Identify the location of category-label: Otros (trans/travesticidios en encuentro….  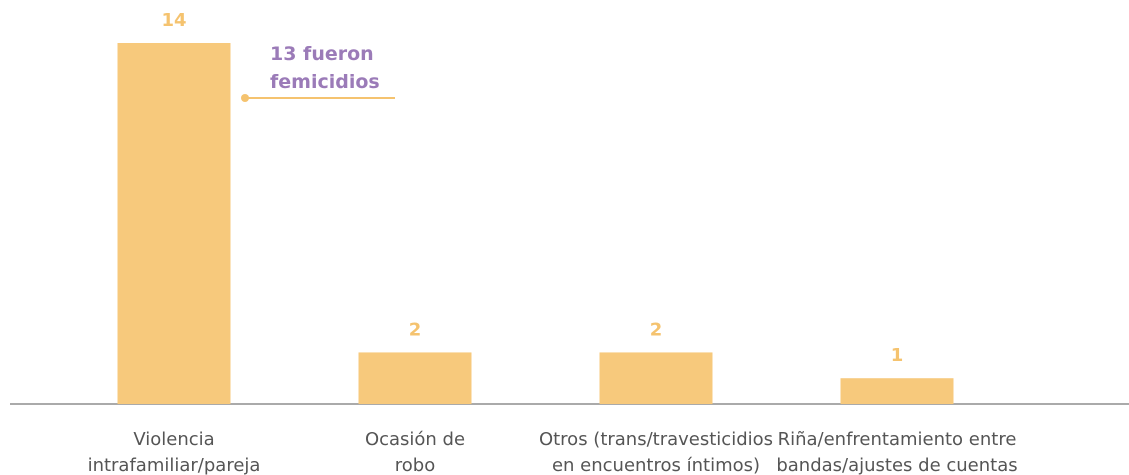
(656, 452).